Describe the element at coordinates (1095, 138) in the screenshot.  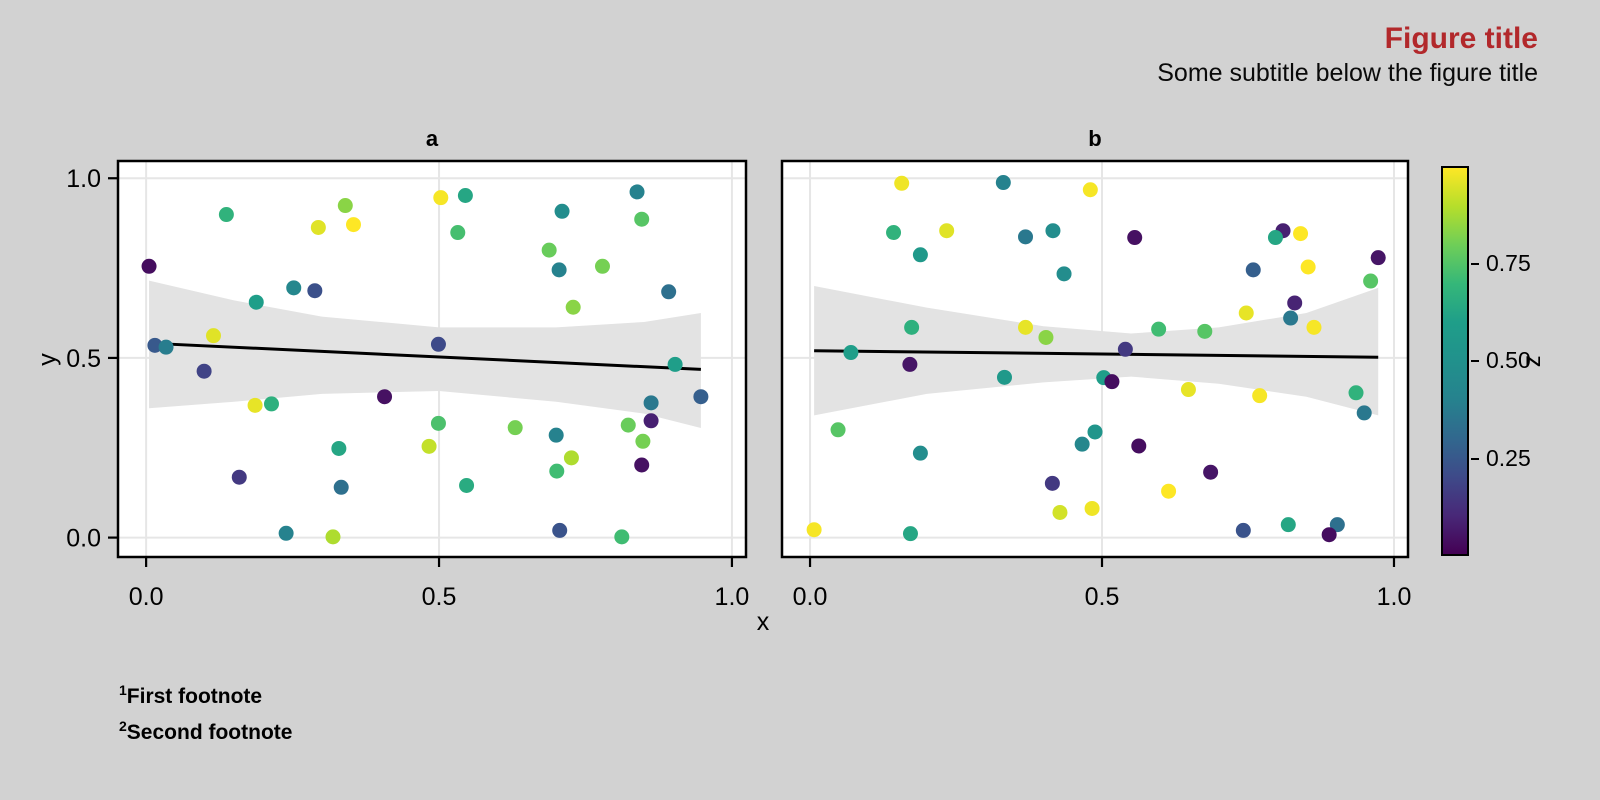
I see `panel-title-b: b` at that location.